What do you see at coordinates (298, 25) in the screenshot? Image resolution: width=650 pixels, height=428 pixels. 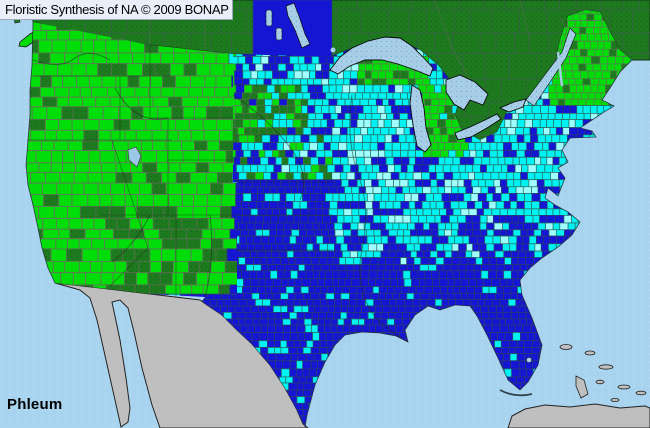 I see `lake-winnipeg` at bounding box center [298, 25].